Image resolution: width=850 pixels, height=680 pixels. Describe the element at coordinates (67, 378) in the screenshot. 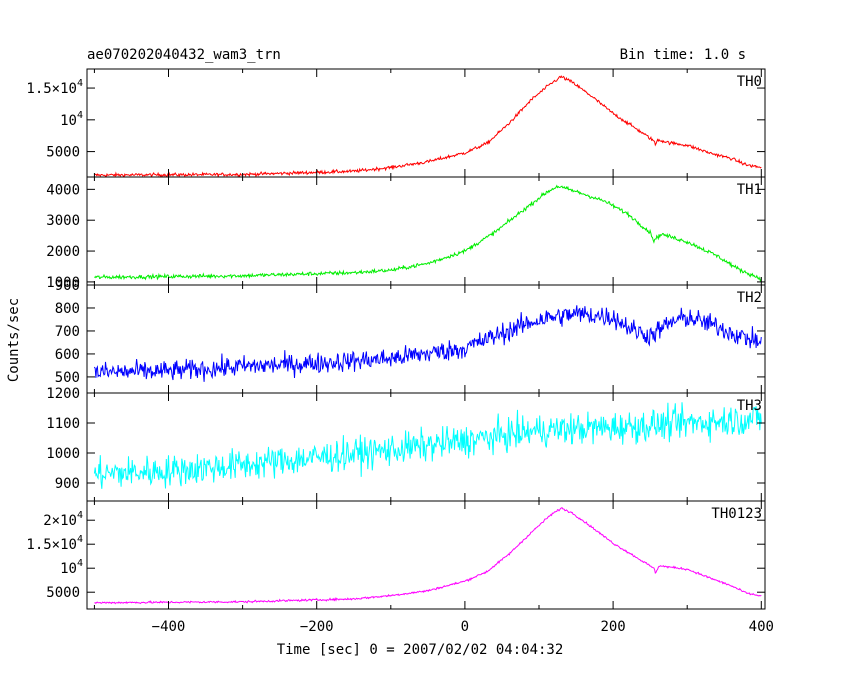

I see `y-tick-label: 500` at that location.